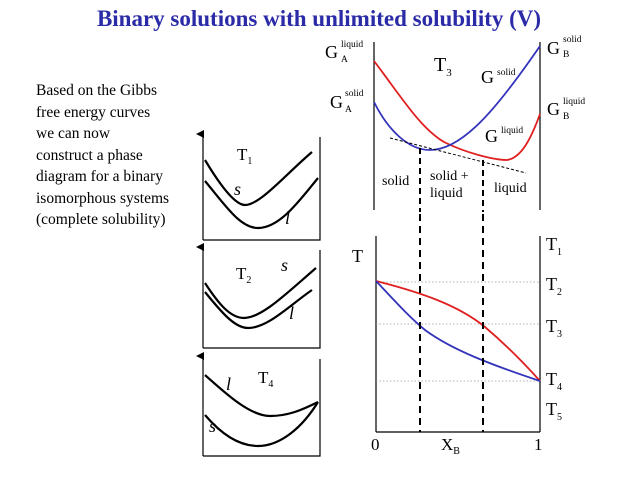  What do you see at coordinates (553, 109) in the screenshot?
I see `gb-liquid-label: G` at bounding box center [553, 109].